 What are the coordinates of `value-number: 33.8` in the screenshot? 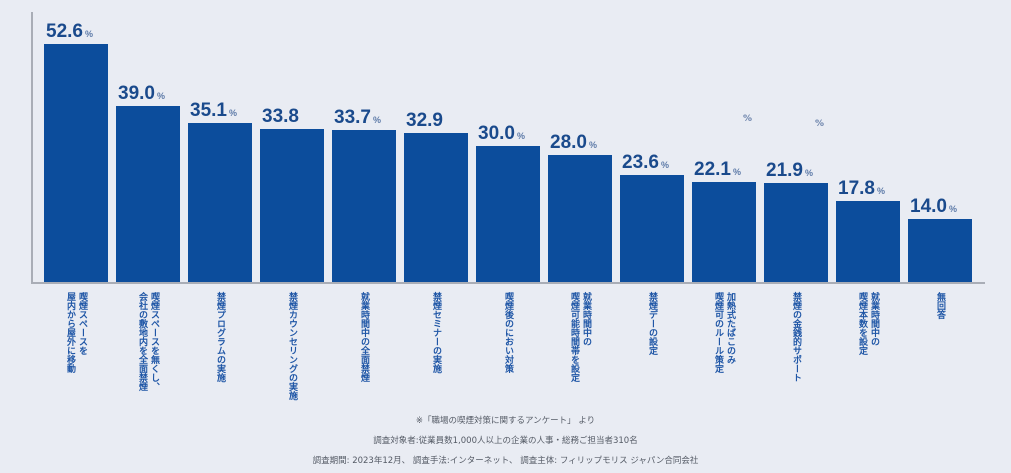 It's located at (280, 116).